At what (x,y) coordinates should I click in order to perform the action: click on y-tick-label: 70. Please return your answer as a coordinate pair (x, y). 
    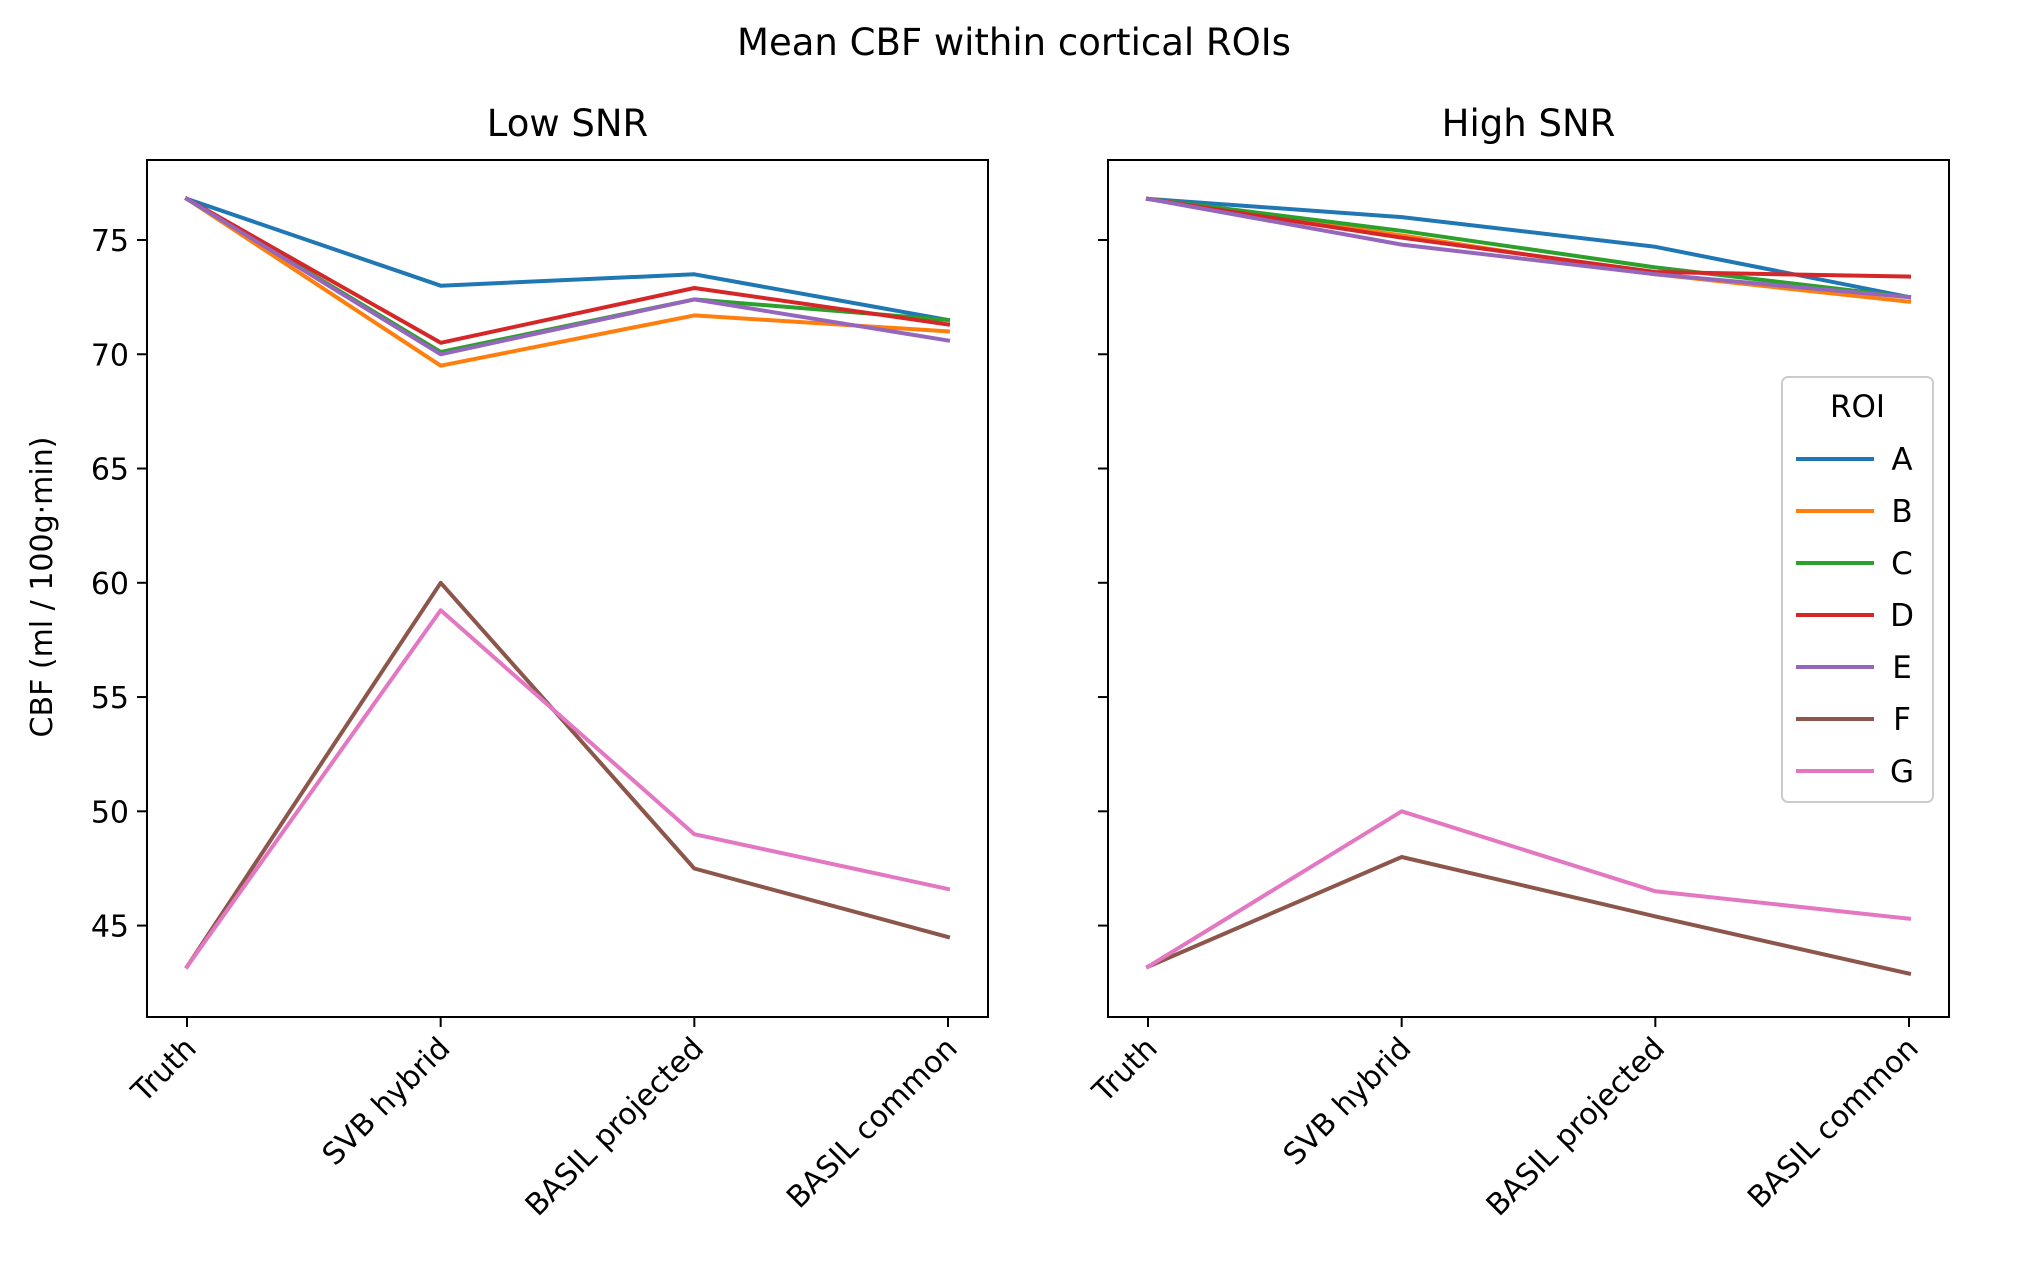
    Looking at the image, I should click on (110, 355).